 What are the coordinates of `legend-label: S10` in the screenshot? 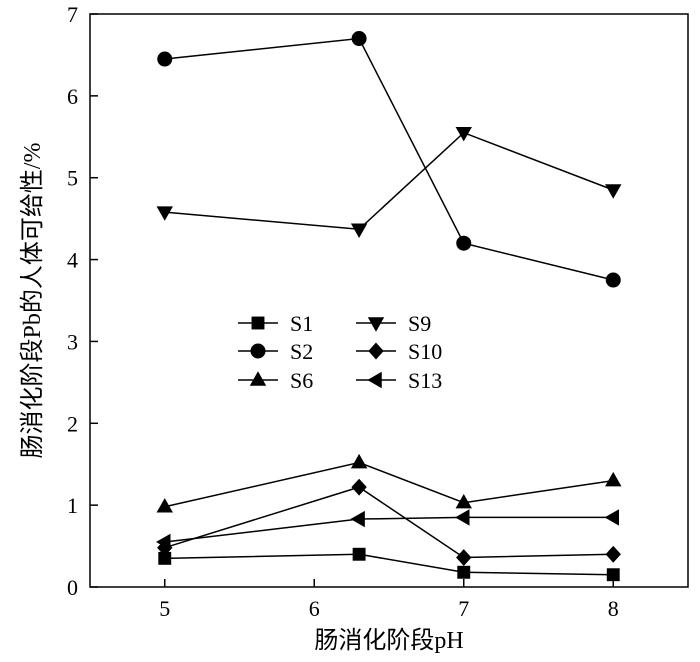 It's located at (425, 351).